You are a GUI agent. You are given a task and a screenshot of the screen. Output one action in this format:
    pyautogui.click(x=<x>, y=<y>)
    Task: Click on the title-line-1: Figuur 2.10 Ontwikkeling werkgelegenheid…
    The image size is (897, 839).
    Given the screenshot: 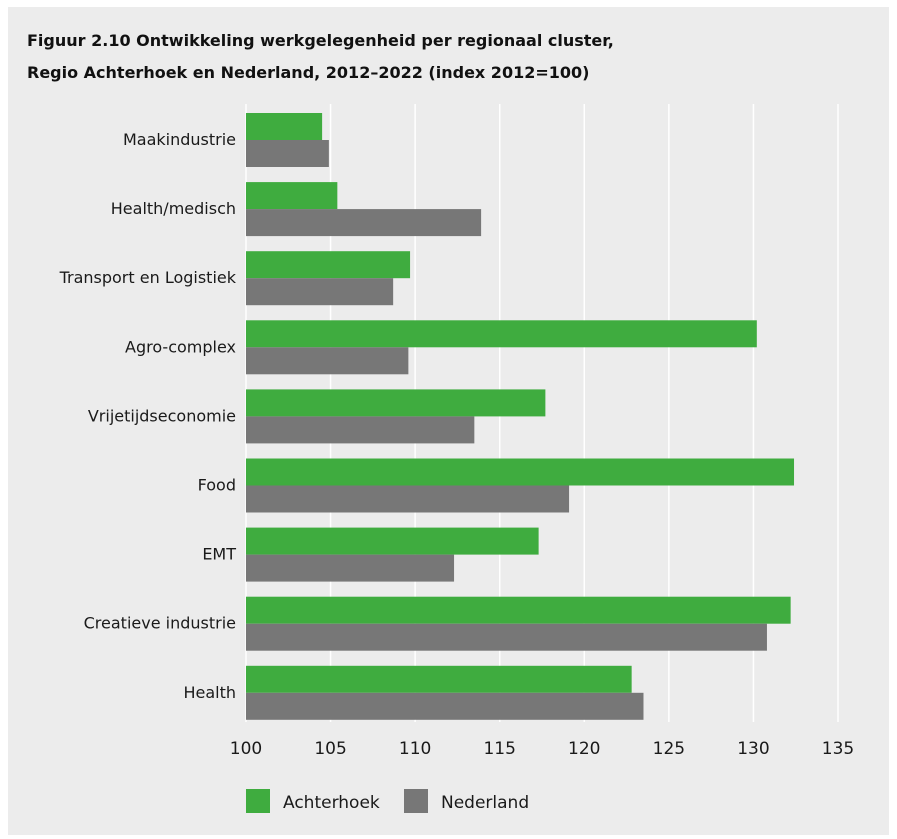 What is the action you would take?
    pyautogui.click(x=320, y=40)
    